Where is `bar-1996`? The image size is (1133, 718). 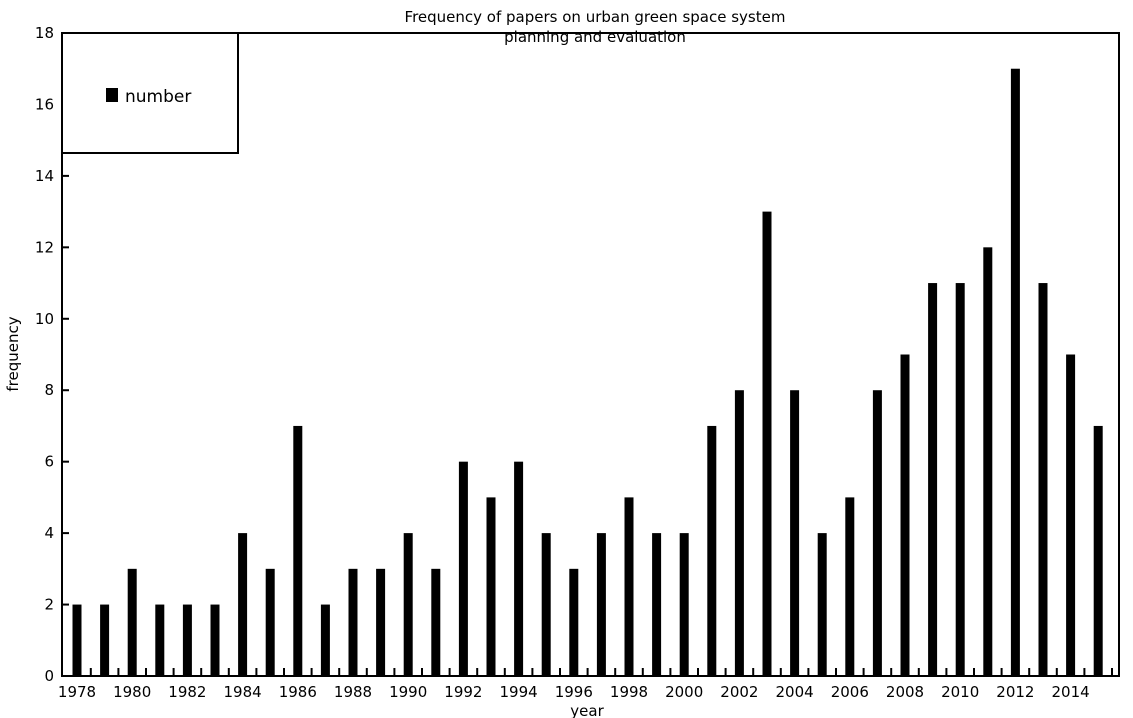 bar-1996 is located at coordinates (574, 622).